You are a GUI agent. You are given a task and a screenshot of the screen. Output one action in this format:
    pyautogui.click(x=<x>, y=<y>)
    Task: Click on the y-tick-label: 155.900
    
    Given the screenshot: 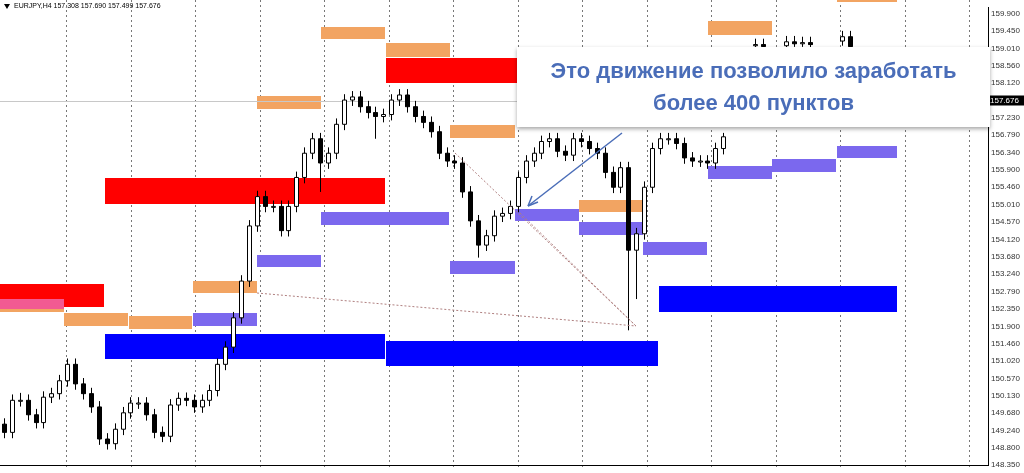 What is the action you would take?
    pyautogui.click(x=1006, y=170)
    